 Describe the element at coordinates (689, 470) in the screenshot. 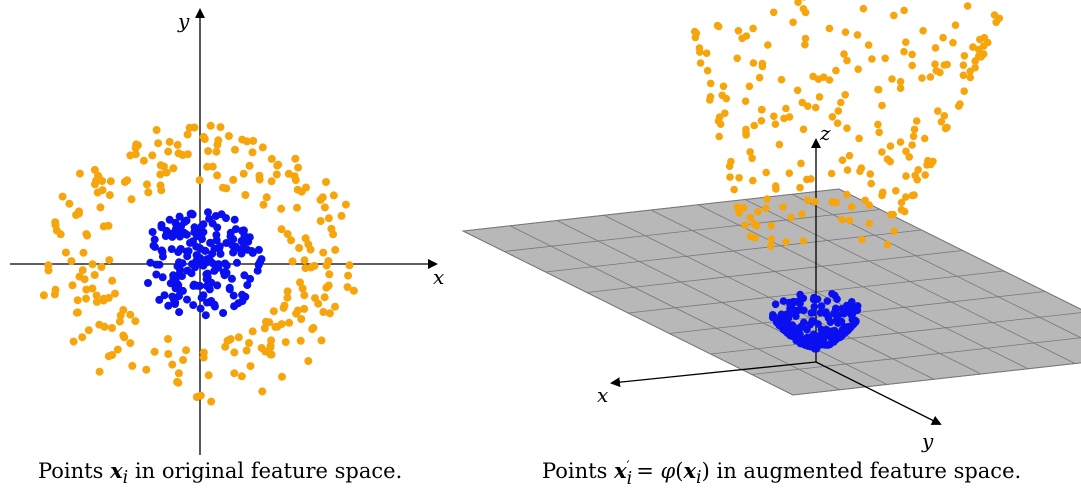

I see `right-caption-arg: x` at that location.